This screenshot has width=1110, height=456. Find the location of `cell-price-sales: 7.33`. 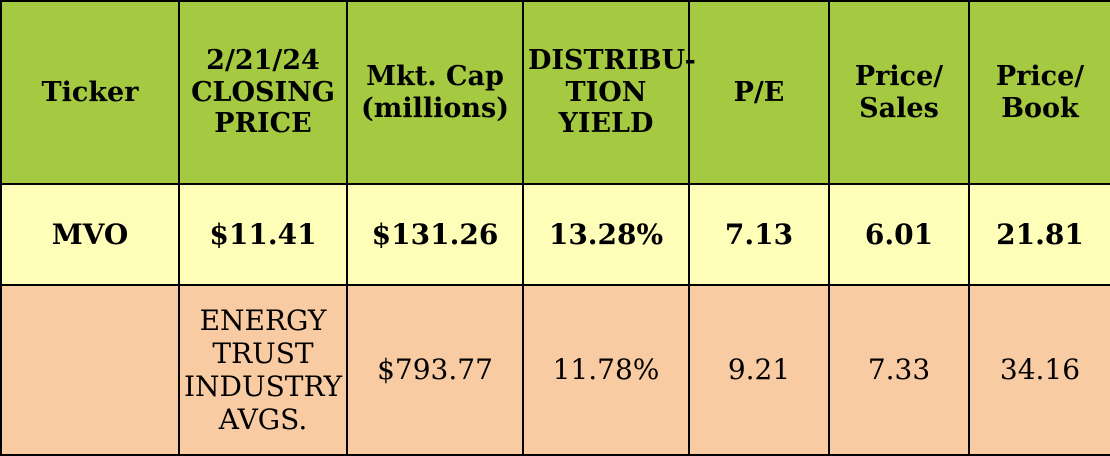

cell-price-sales: 7.33 is located at coordinates (899, 370).